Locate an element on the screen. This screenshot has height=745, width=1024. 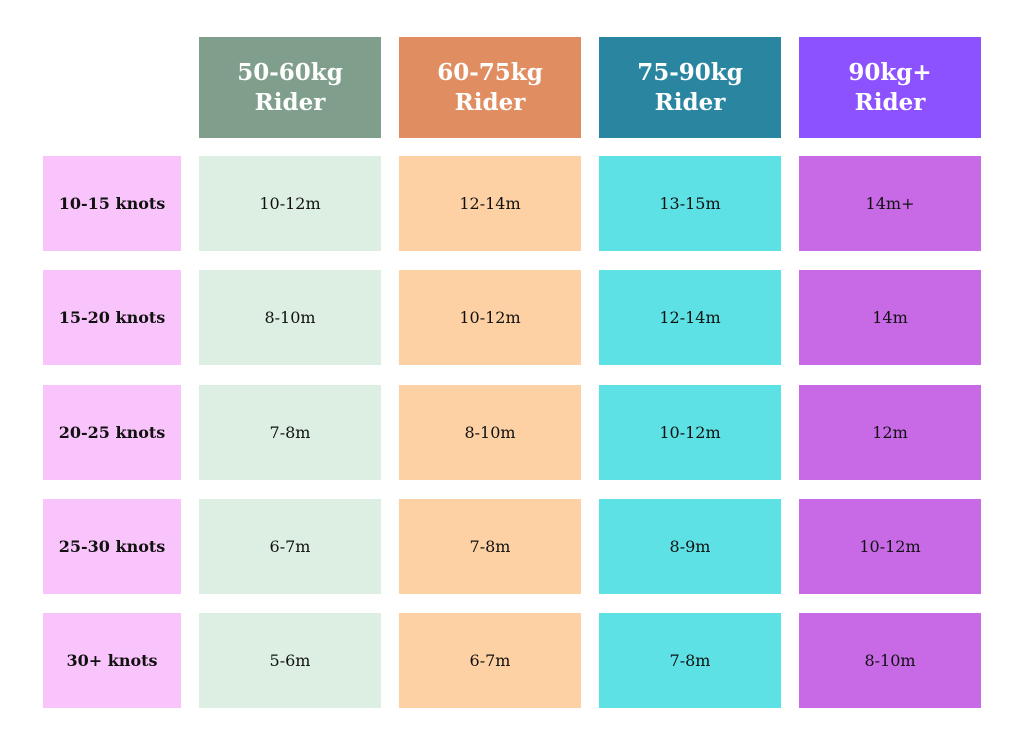
row-label-25-30-knots: 25-30 knots is located at coordinates (112, 546).